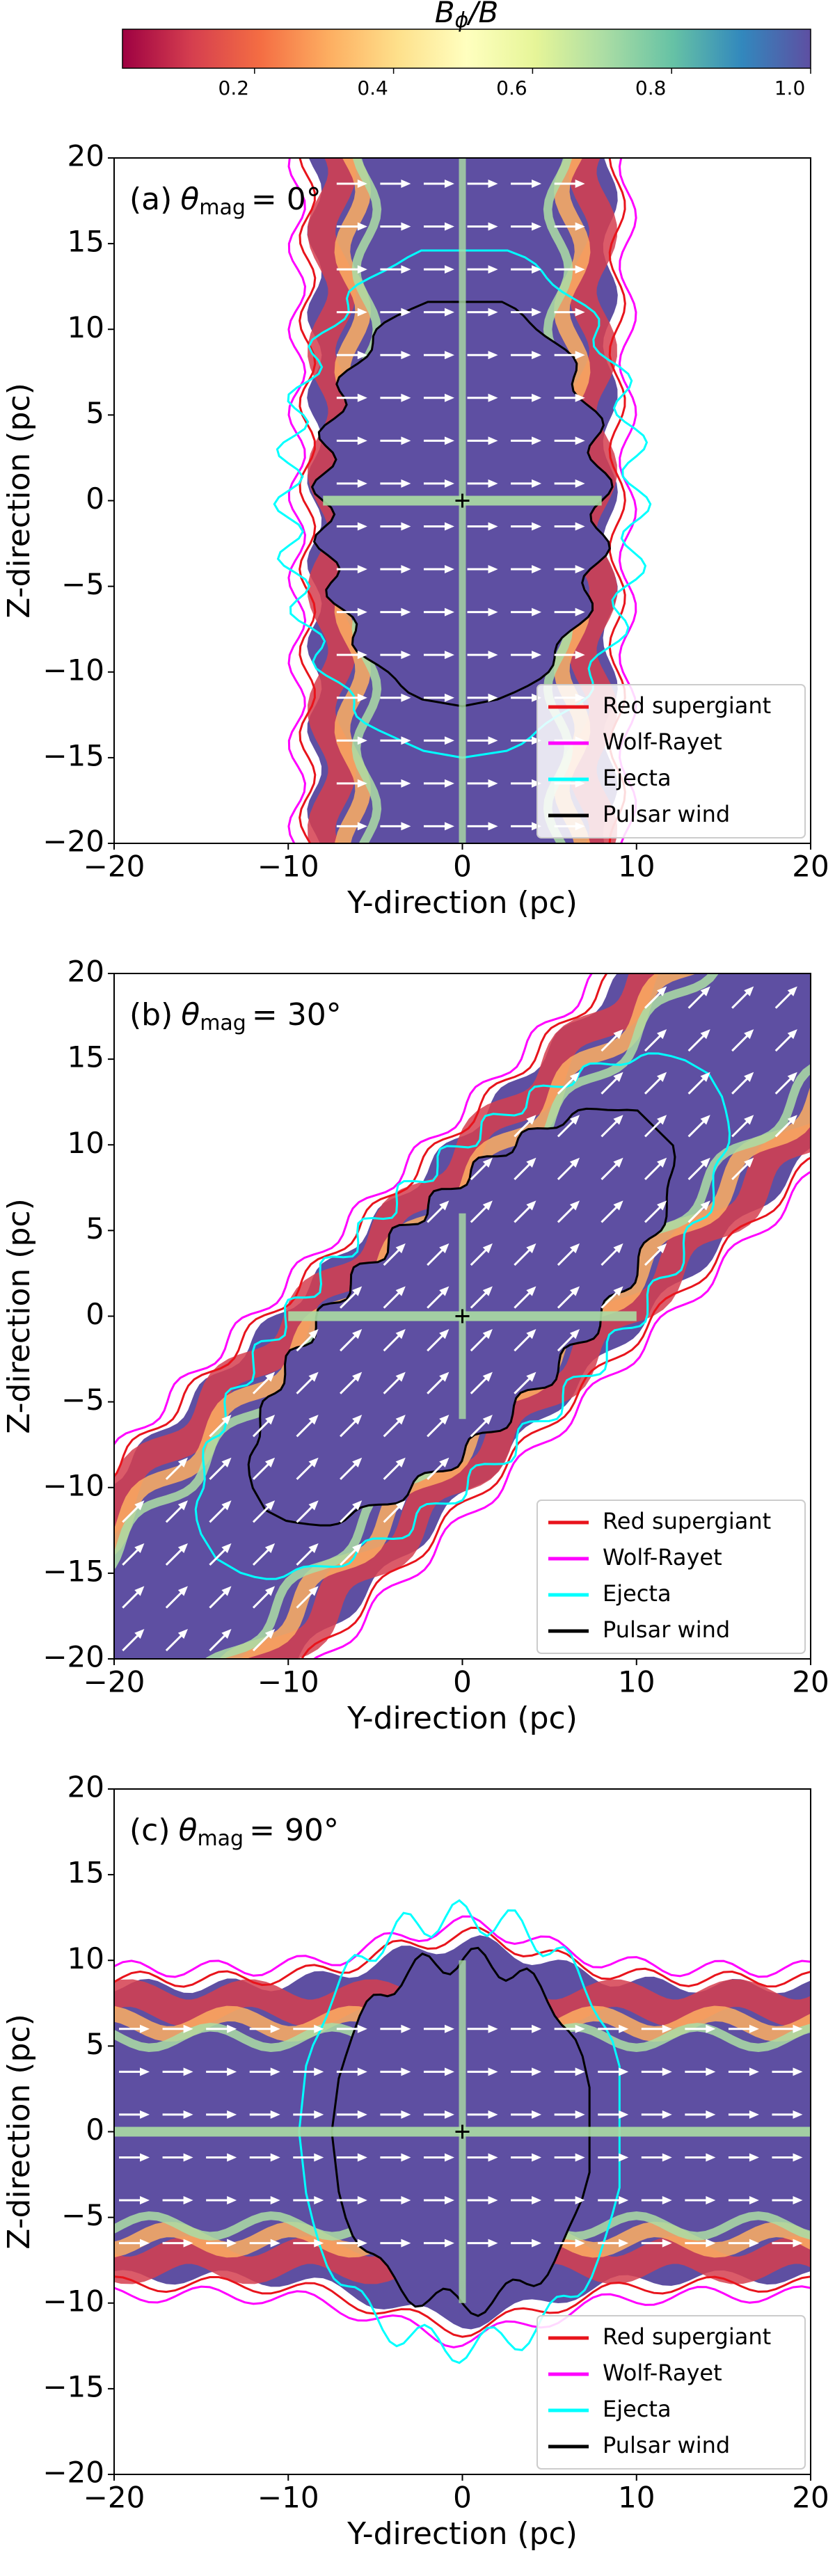  I want to click on panel-title: (a) θmag = 0°, so click(225, 201).